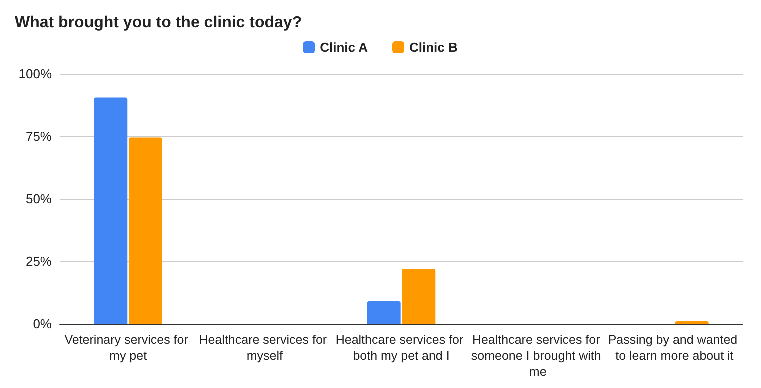 The image size is (761, 388). Describe the element at coordinates (39, 261) in the screenshot. I see `y-tick-label: 25%` at that location.